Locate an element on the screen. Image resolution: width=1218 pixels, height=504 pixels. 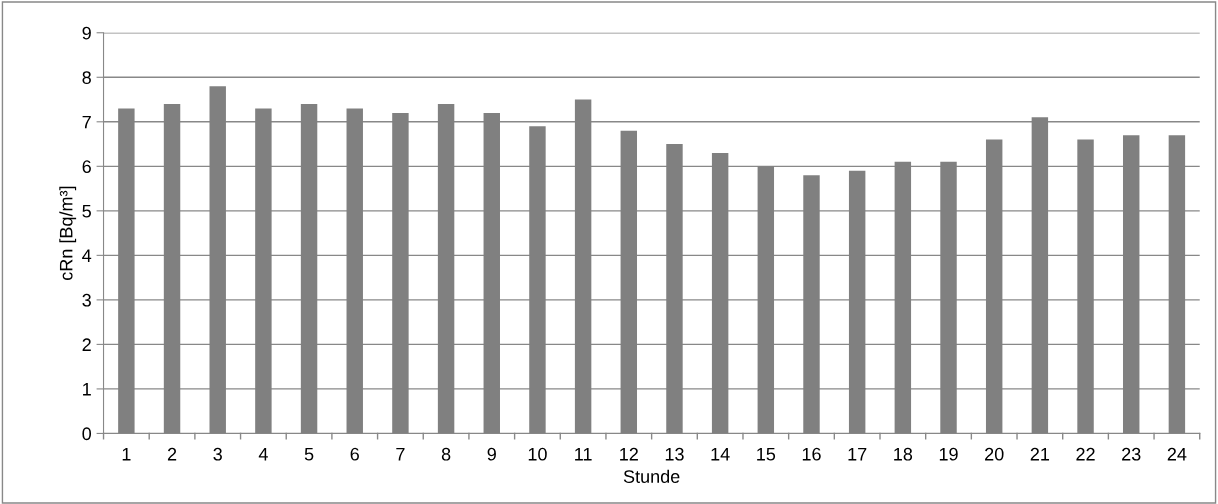
y-tick-label: 1 is located at coordinates (87, 389).